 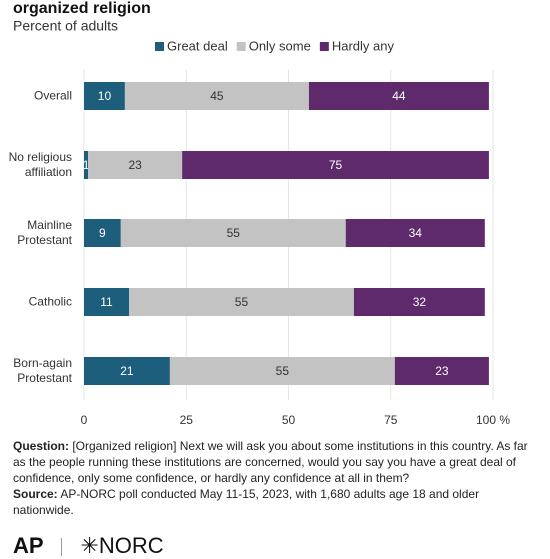 I want to click on x-tick-label: 0, so click(x=84, y=420).